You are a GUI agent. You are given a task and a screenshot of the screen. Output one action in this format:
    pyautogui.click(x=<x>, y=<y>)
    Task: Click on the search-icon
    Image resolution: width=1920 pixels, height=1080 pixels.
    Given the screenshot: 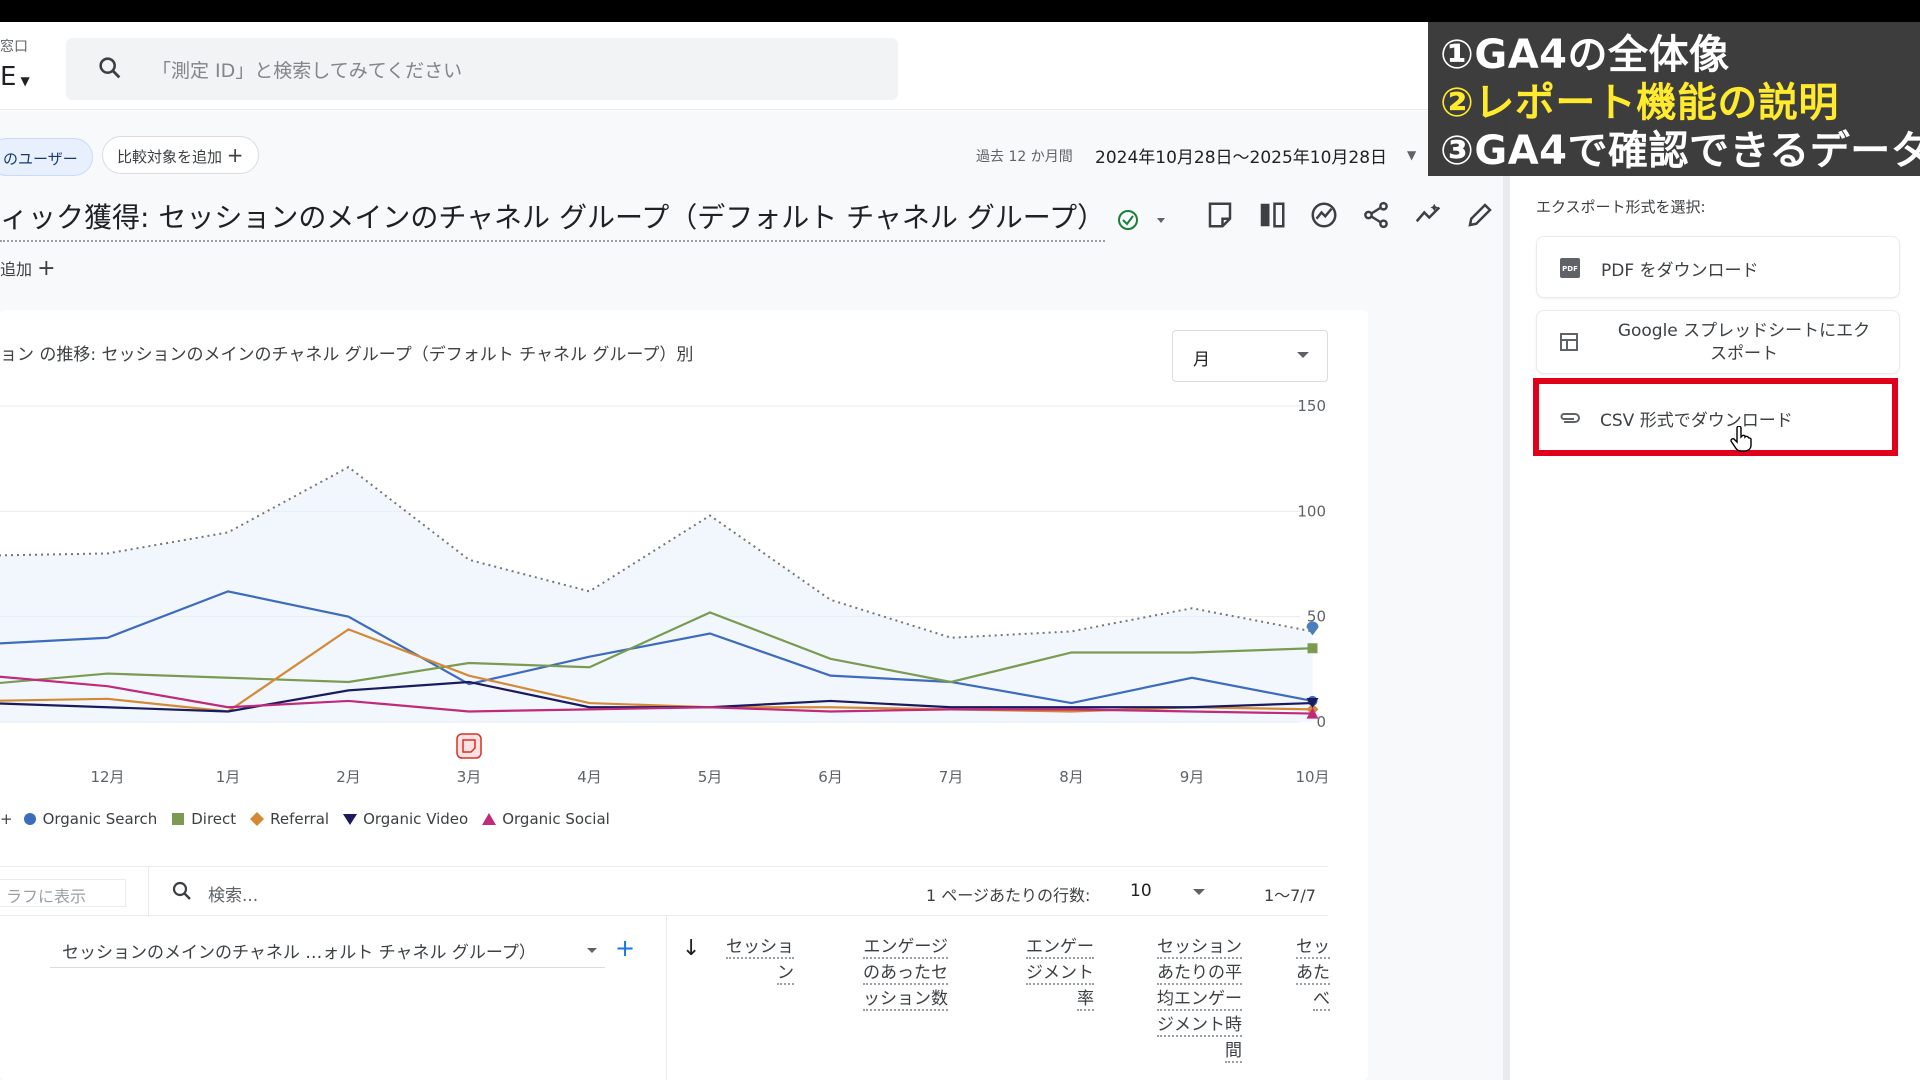 What is the action you would take?
    pyautogui.click(x=110, y=70)
    